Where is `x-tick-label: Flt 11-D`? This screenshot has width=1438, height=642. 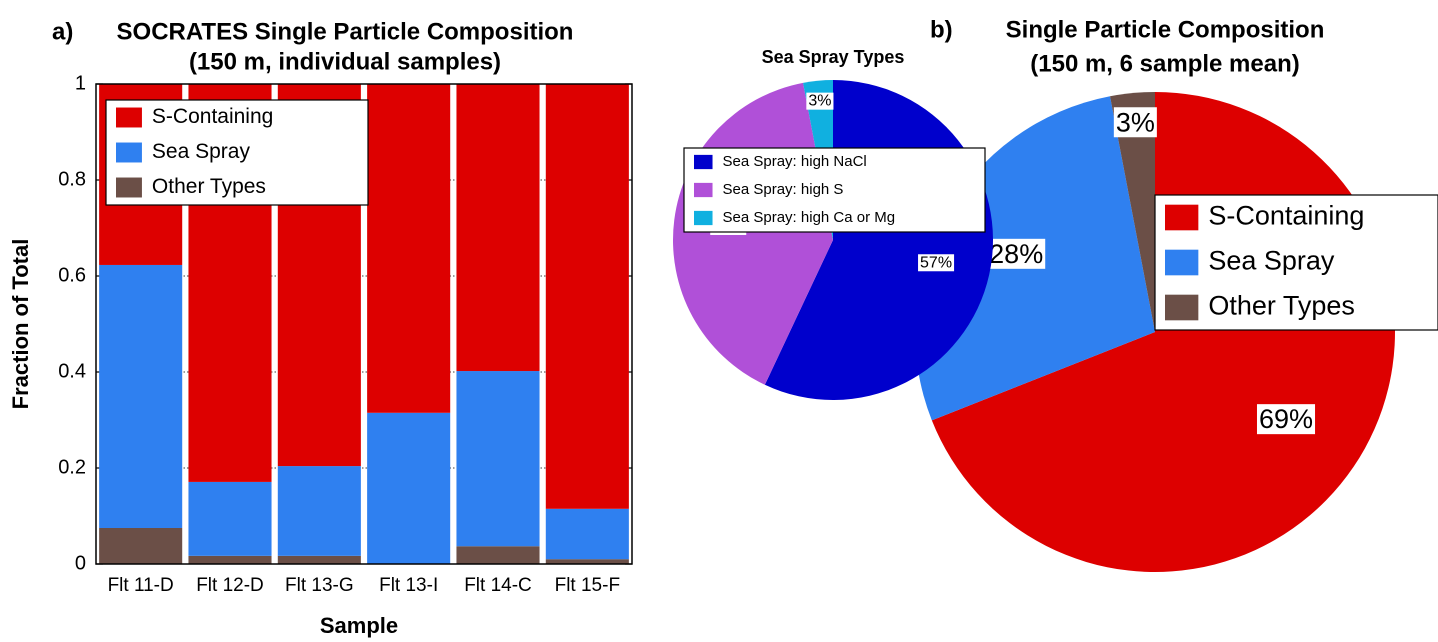 x-tick-label: Flt 11-D is located at coordinates (141, 585).